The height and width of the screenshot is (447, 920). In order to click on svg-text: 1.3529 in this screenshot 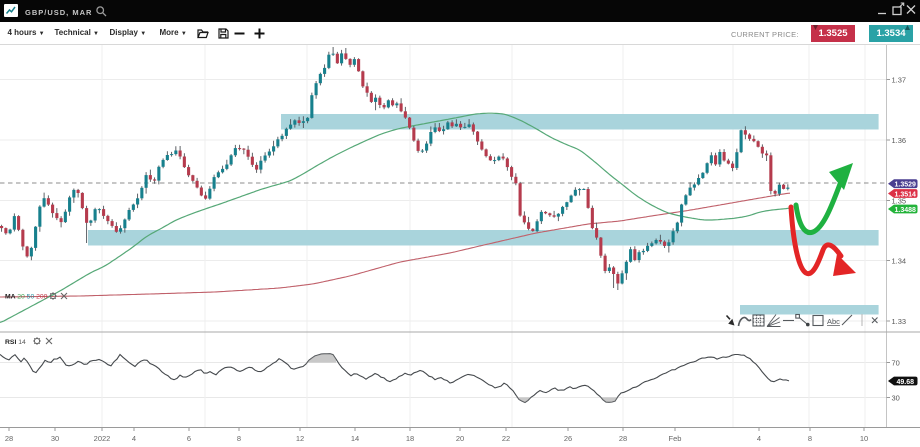, I will do `click(906, 185)`.